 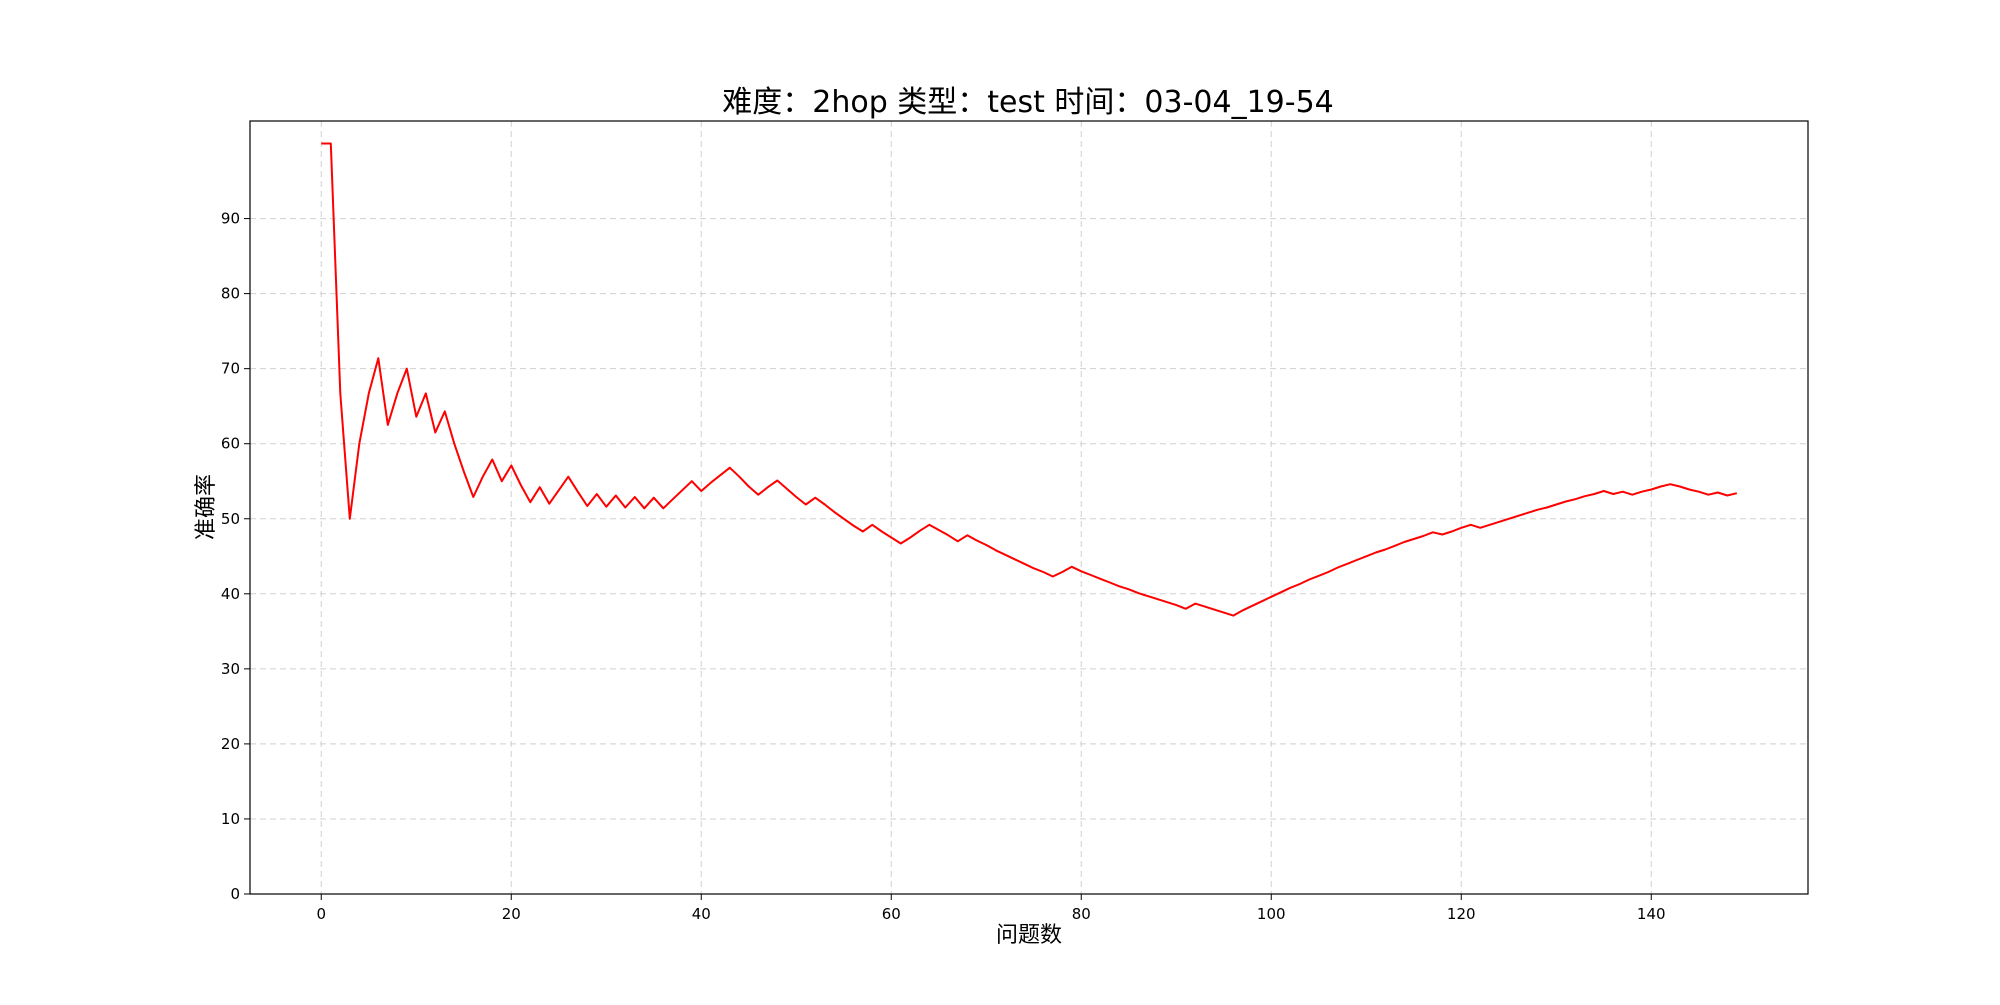 What do you see at coordinates (230, 594) in the screenshot?
I see `y-tick-label: 40` at bounding box center [230, 594].